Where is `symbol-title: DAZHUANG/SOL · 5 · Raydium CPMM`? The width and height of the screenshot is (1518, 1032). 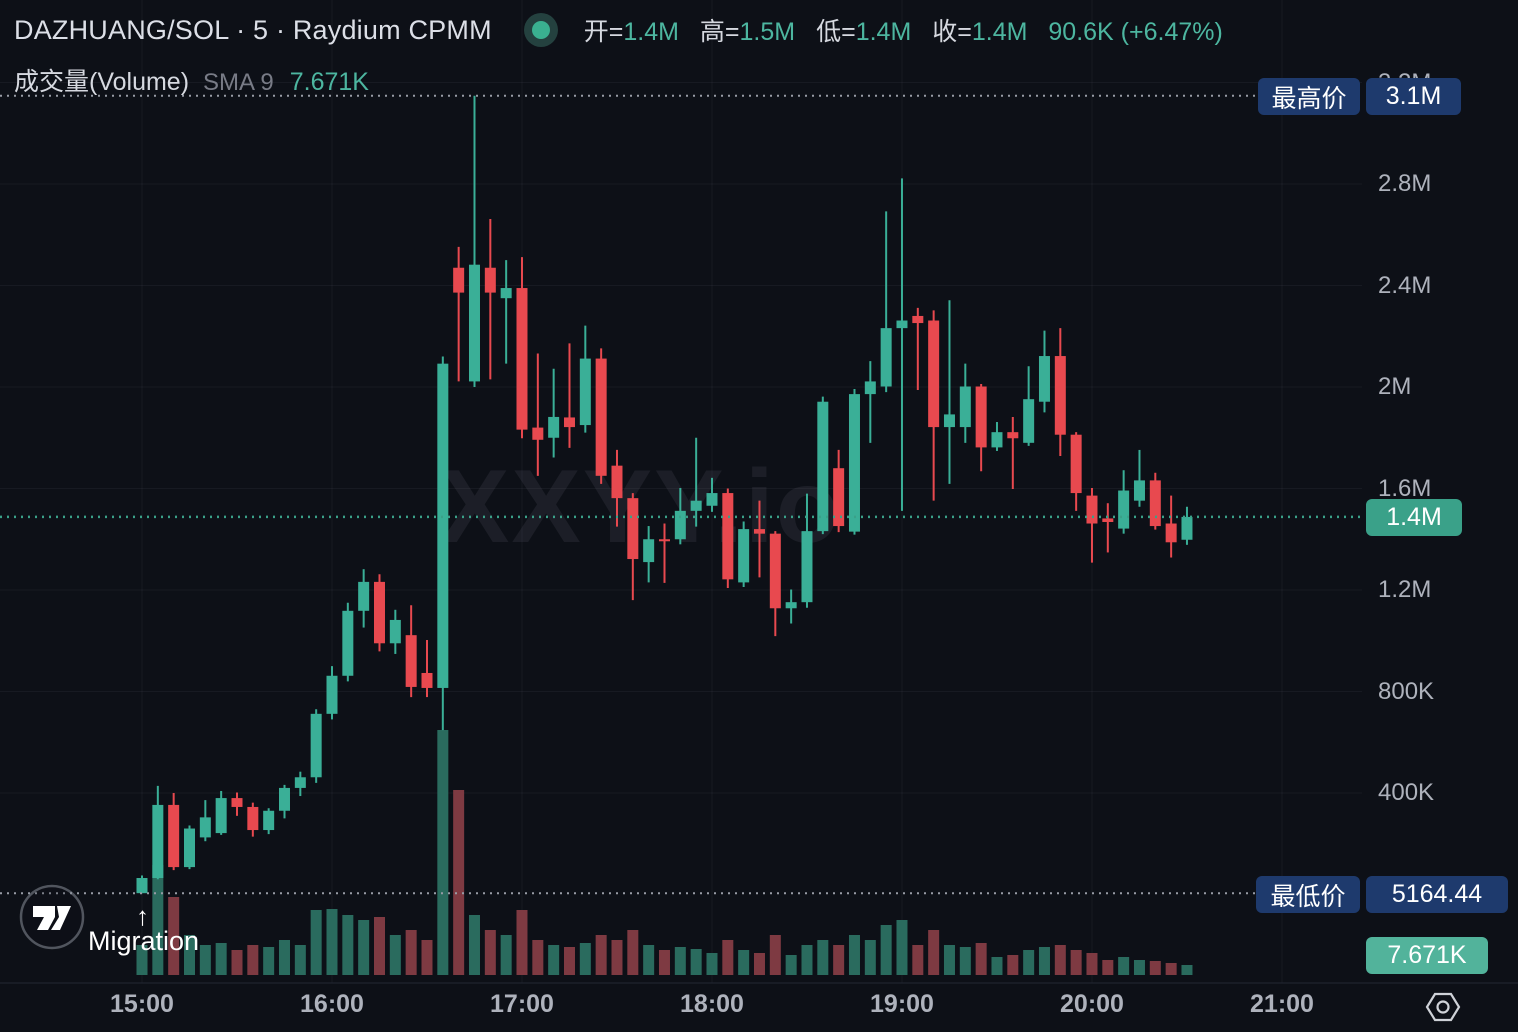
symbol-title: DAZHUANG/SOL · 5 · Raydium CPMM is located at coordinates (253, 29).